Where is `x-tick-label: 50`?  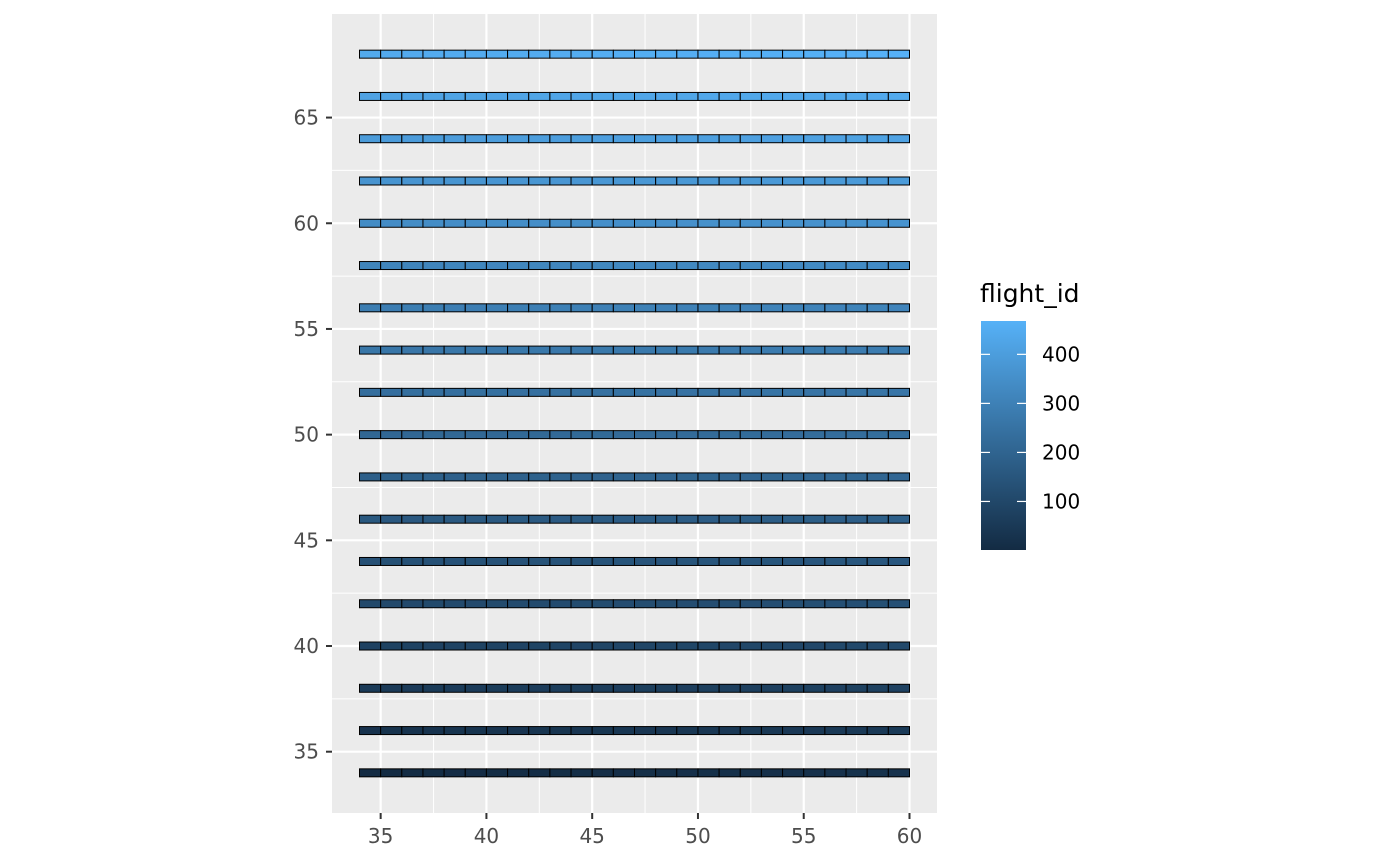 x-tick-label: 50 is located at coordinates (697, 836).